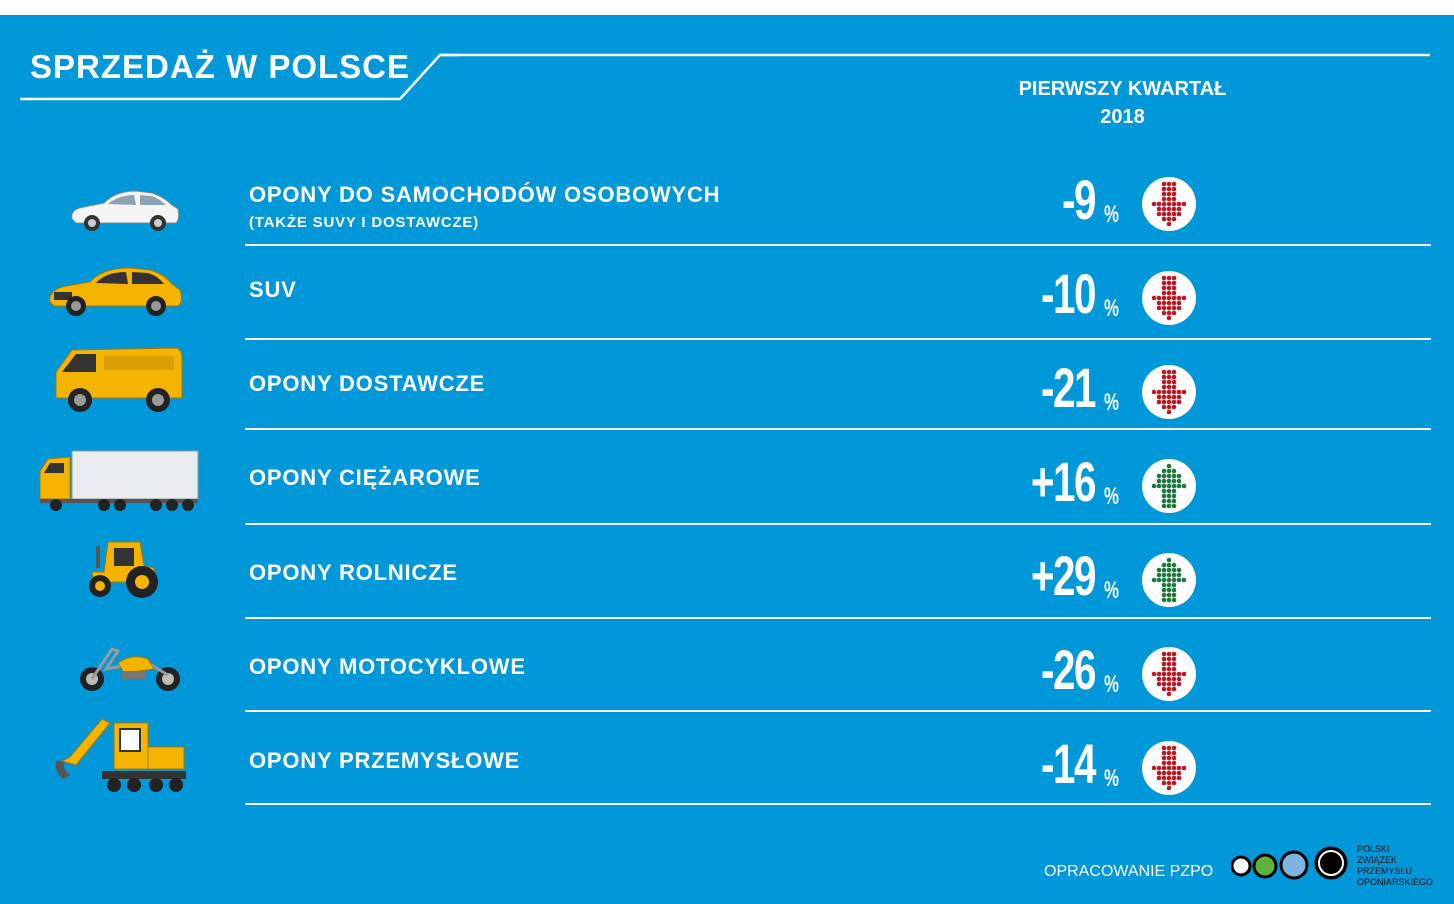 The width and height of the screenshot is (1454, 904). What do you see at coordinates (485, 194) in the screenshot?
I see `row-label: OPONY DO SAMOCHODÓW OSOBOWYCH` at bounding box center [485, 194].